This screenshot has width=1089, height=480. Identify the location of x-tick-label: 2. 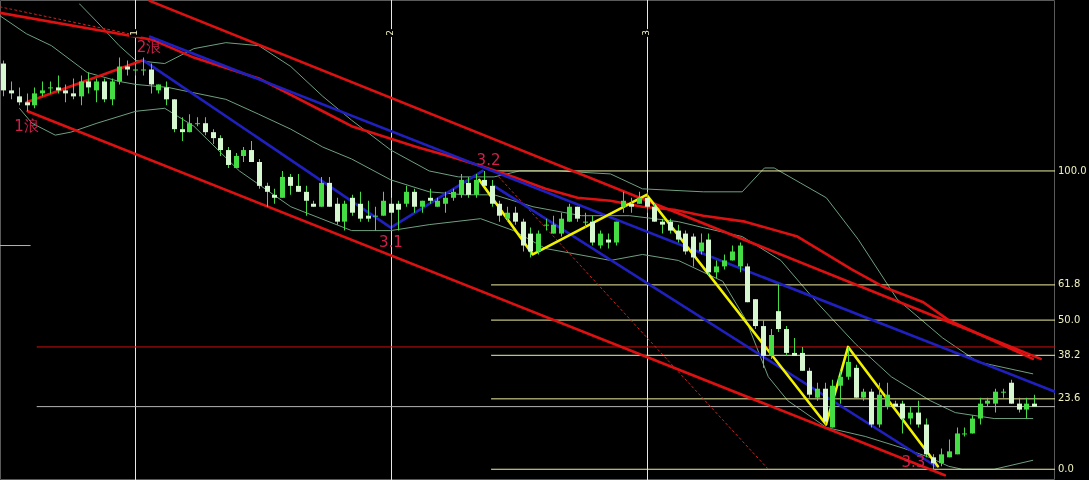
(390, 33).